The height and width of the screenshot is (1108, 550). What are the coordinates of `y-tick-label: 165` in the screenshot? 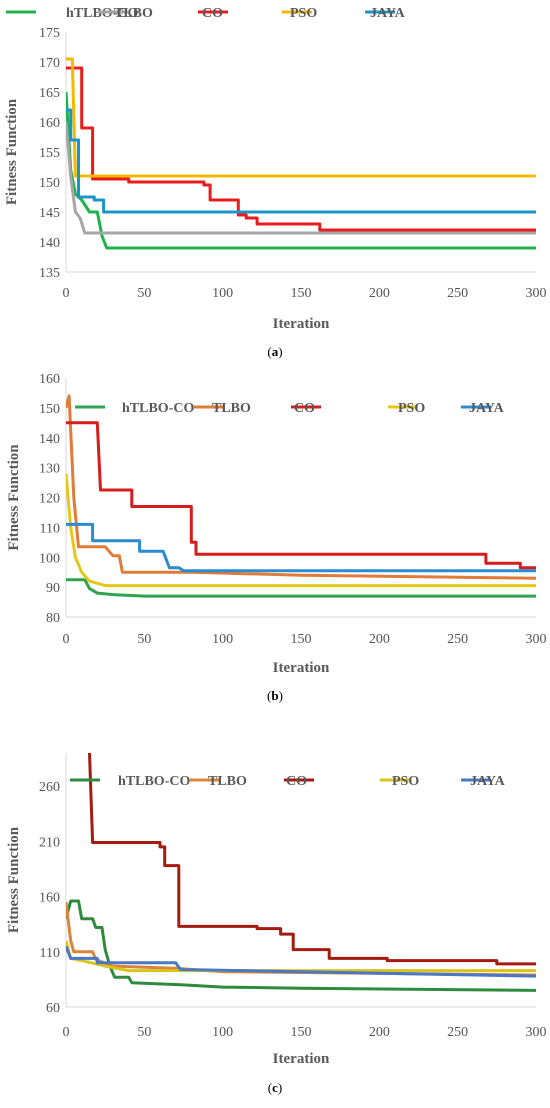 It's located at (49, 93).